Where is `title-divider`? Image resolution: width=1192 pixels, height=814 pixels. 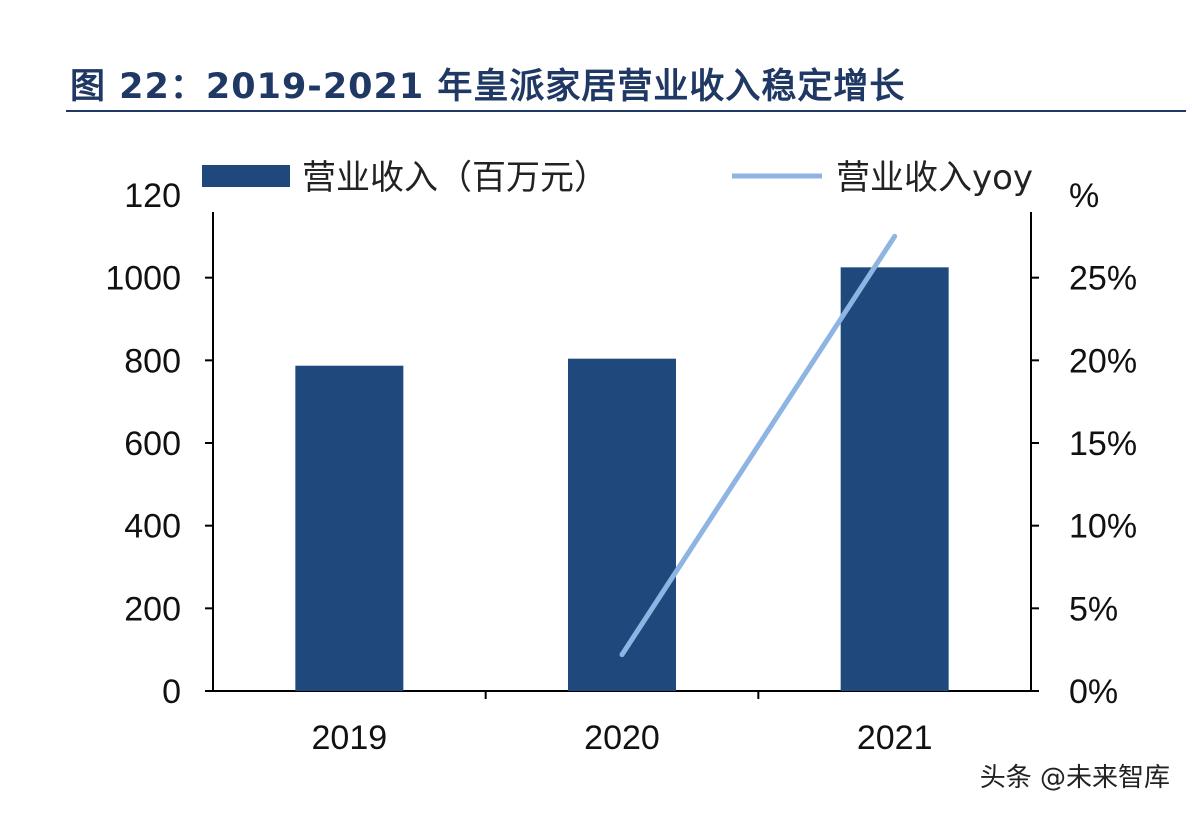
title-divider is located at coordinates (626, 111).